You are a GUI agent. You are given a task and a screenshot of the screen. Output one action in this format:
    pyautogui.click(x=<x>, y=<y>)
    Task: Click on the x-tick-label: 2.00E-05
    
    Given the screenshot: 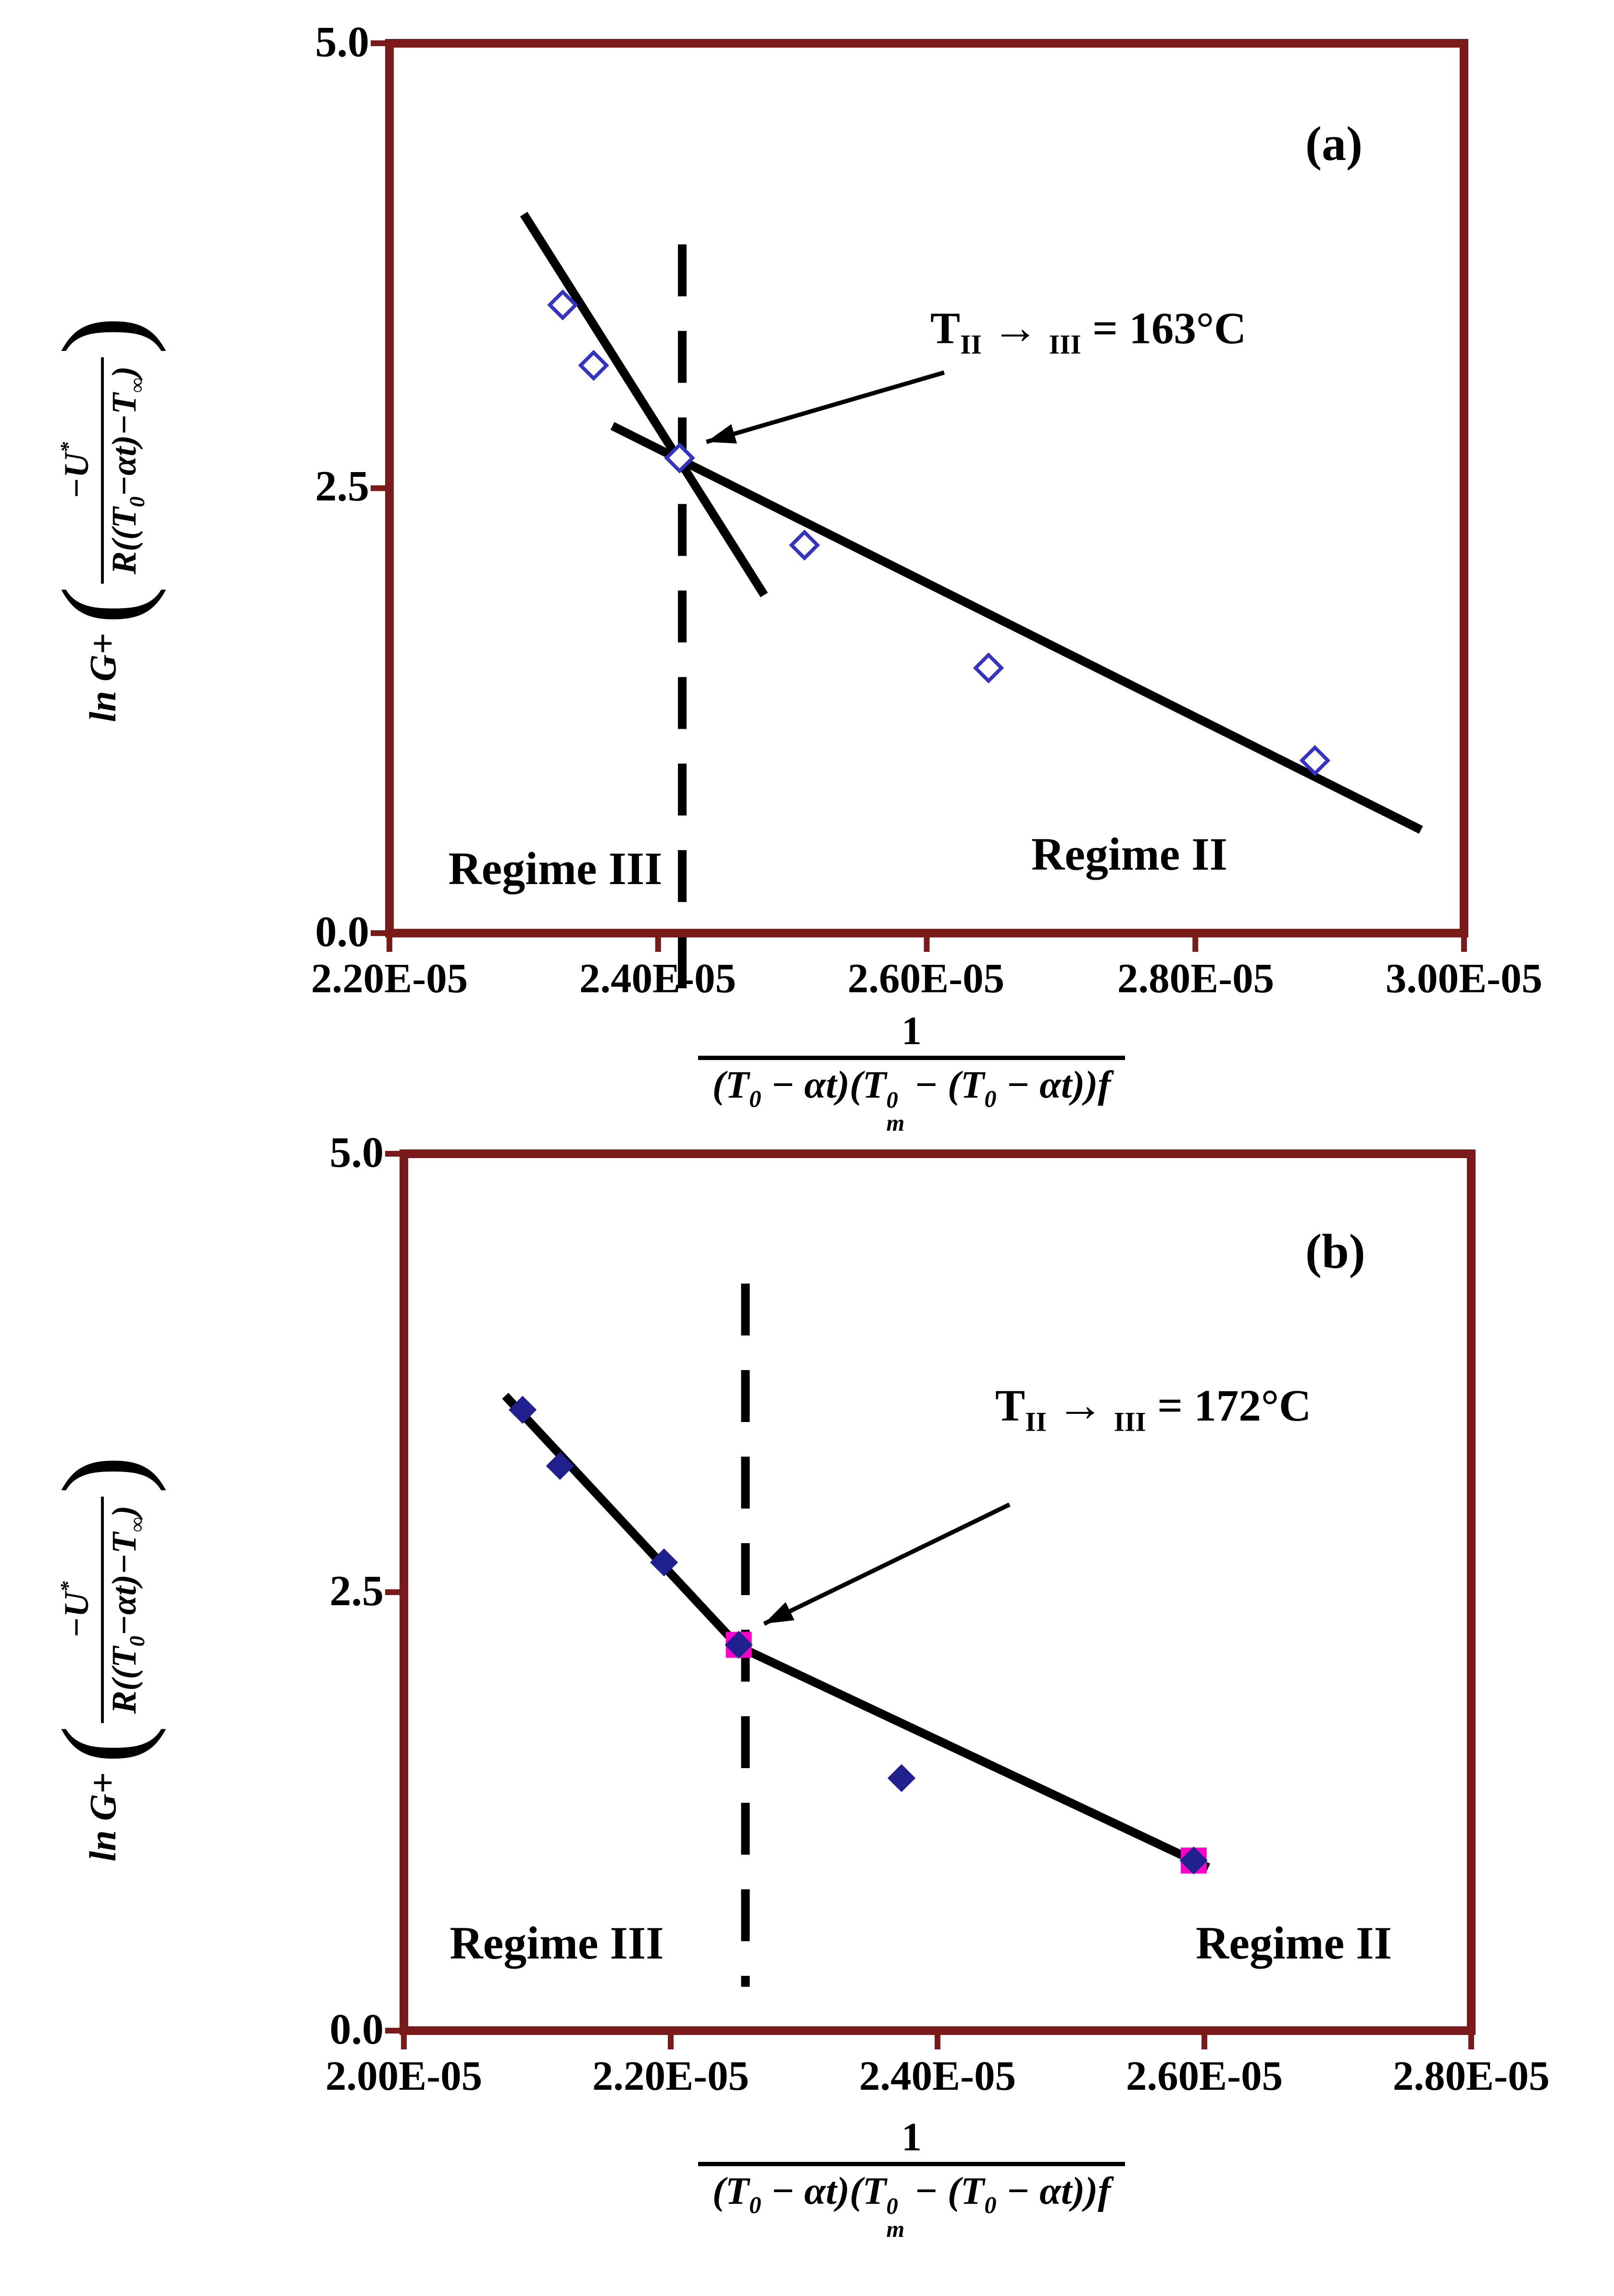 What is the action you would take?
    pyautogui.click(x=404, y=2077)
    